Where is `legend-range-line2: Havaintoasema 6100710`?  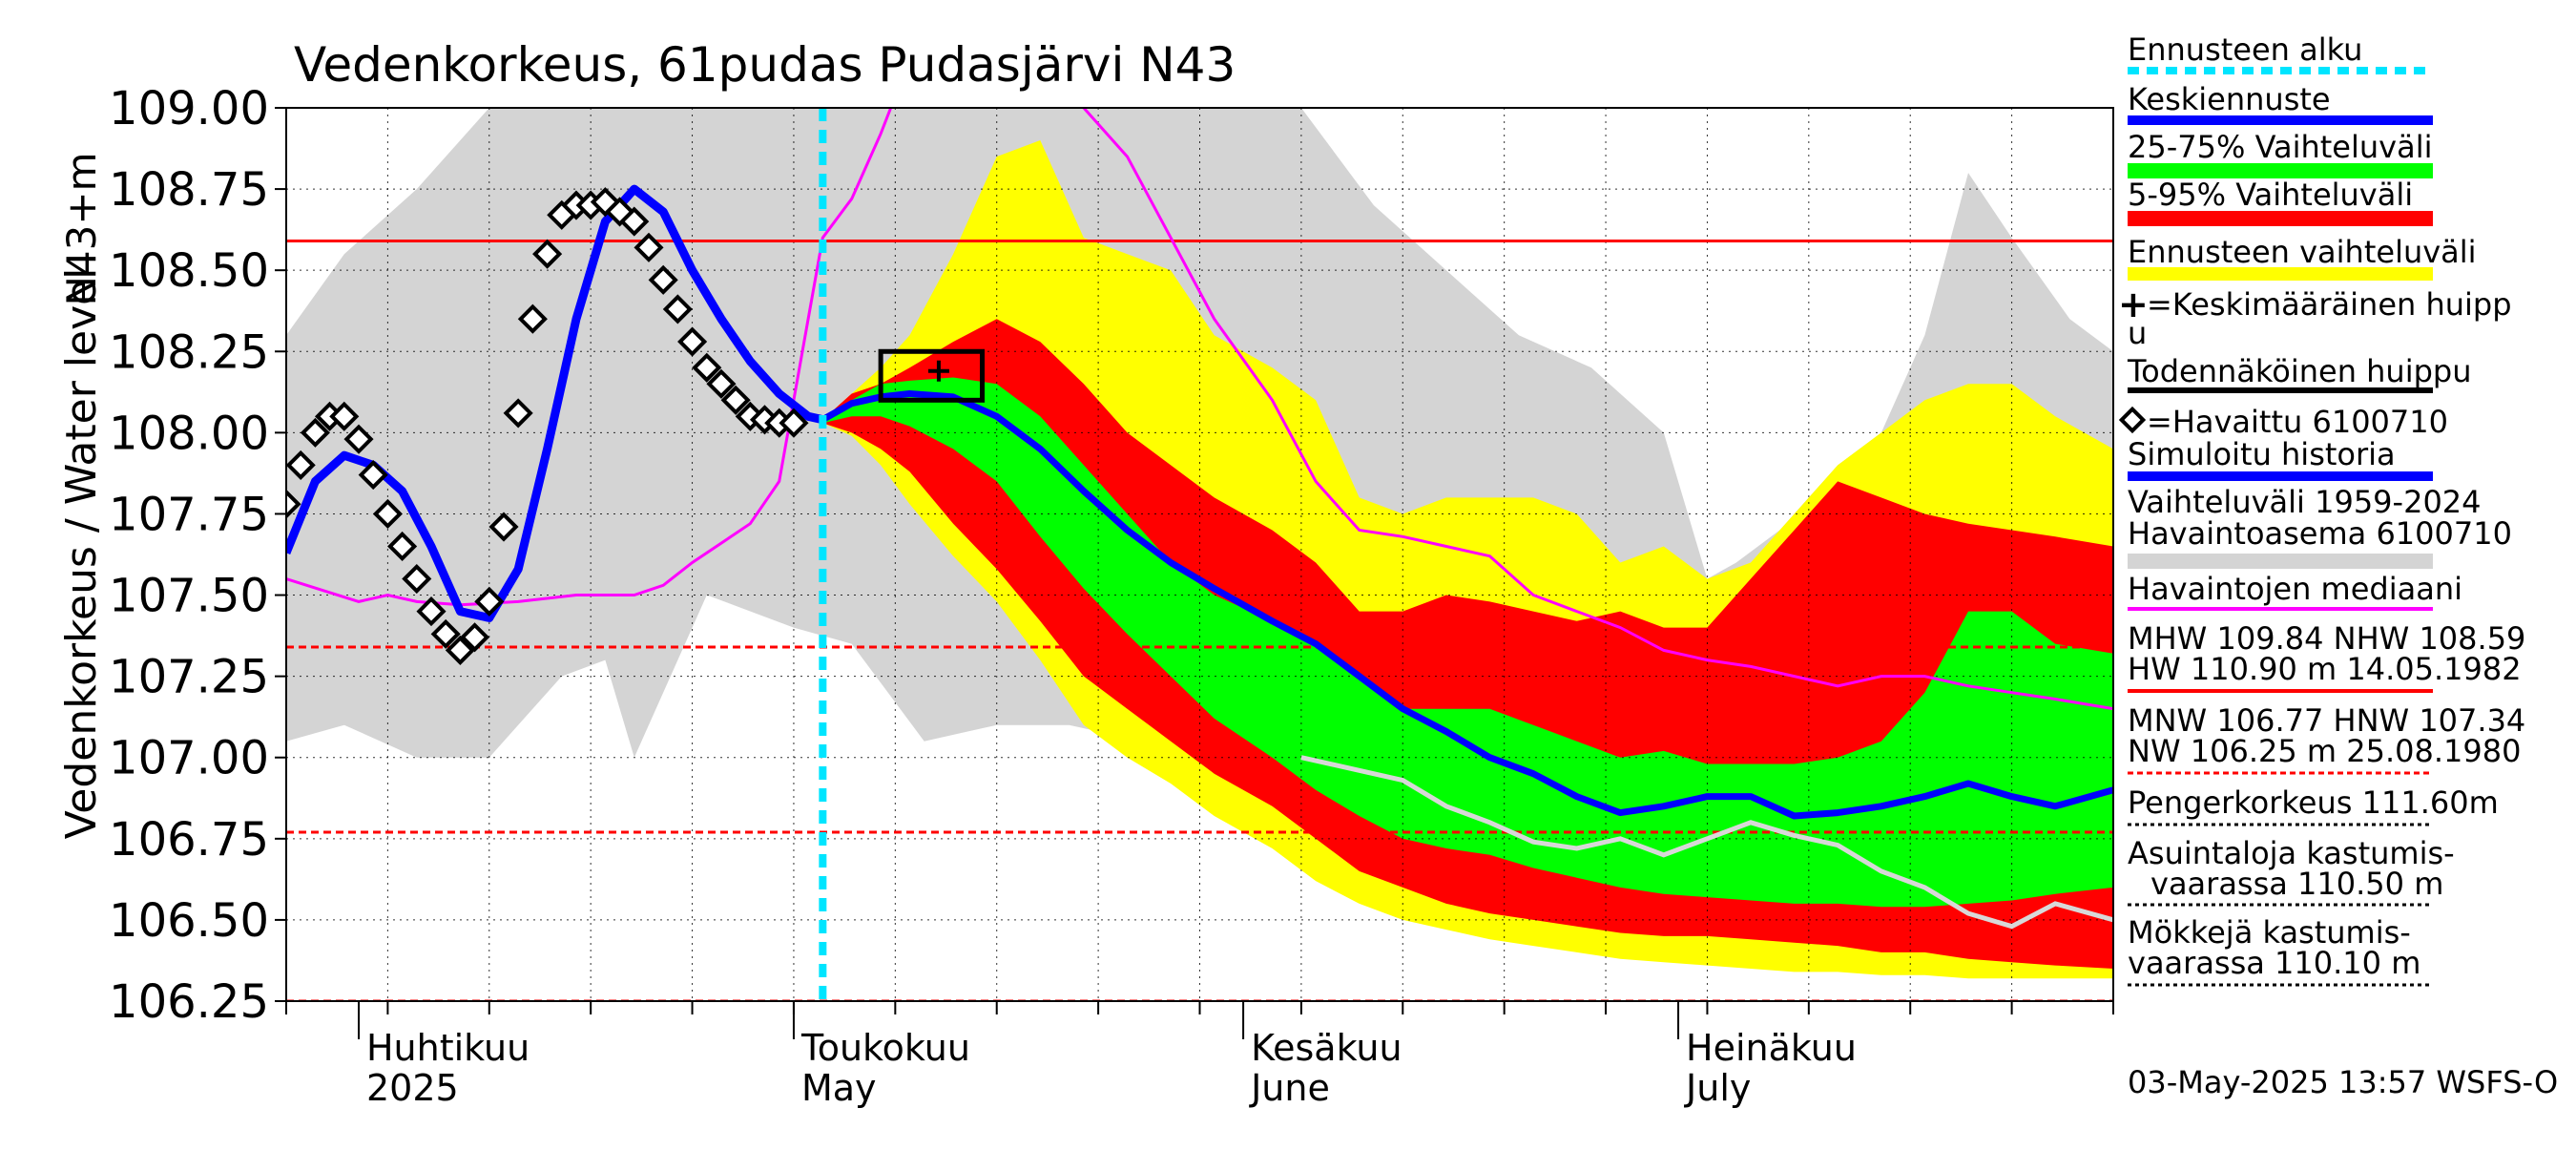 legend-range-line2: Havaintoasema 6100710 is located at coordinates (2320, 533).